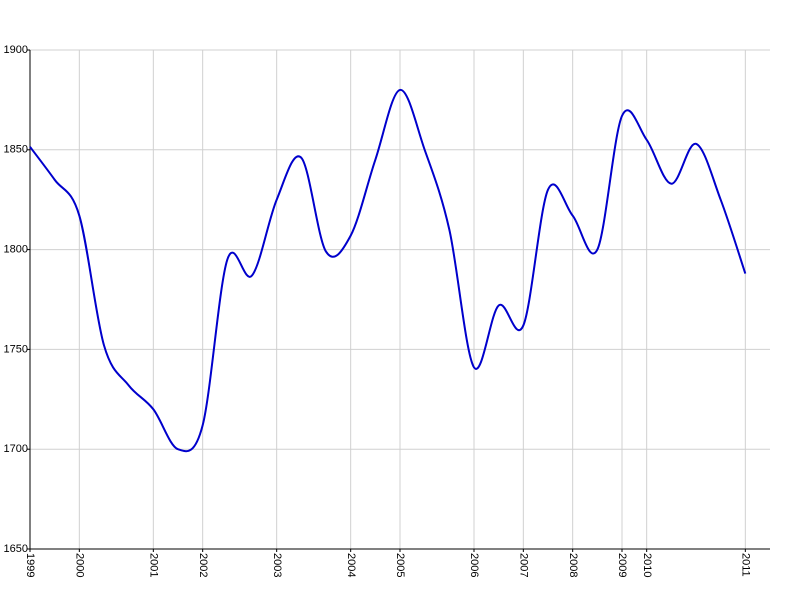 The height and width of the screenshot is (600, 800). What do you see at coordinates (622, 565) in the screenshot?
I see `x-tick-label: 2009` at bounding box center [622, 565].